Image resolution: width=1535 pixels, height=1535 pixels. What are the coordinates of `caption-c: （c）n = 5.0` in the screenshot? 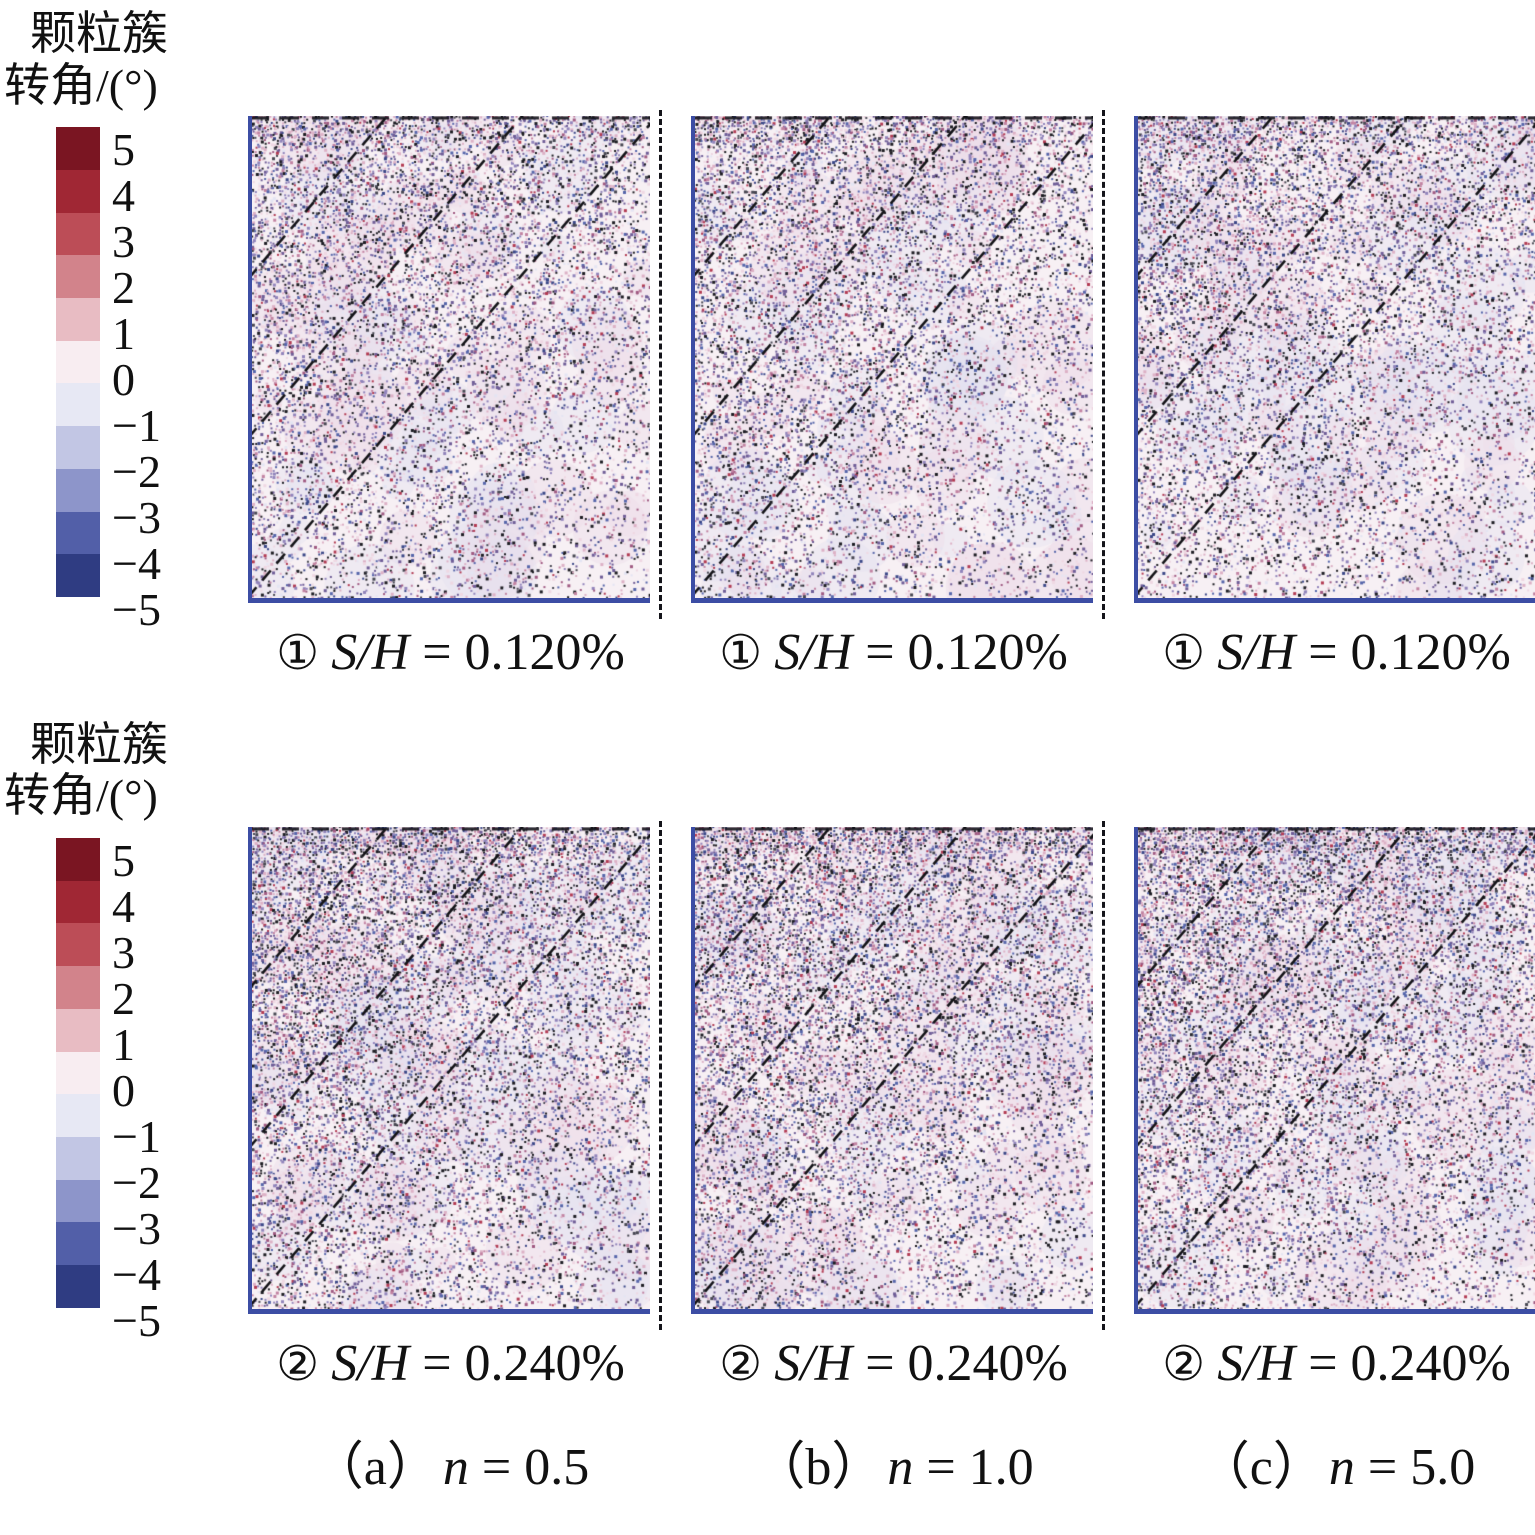 It's located at (1334, 1461).